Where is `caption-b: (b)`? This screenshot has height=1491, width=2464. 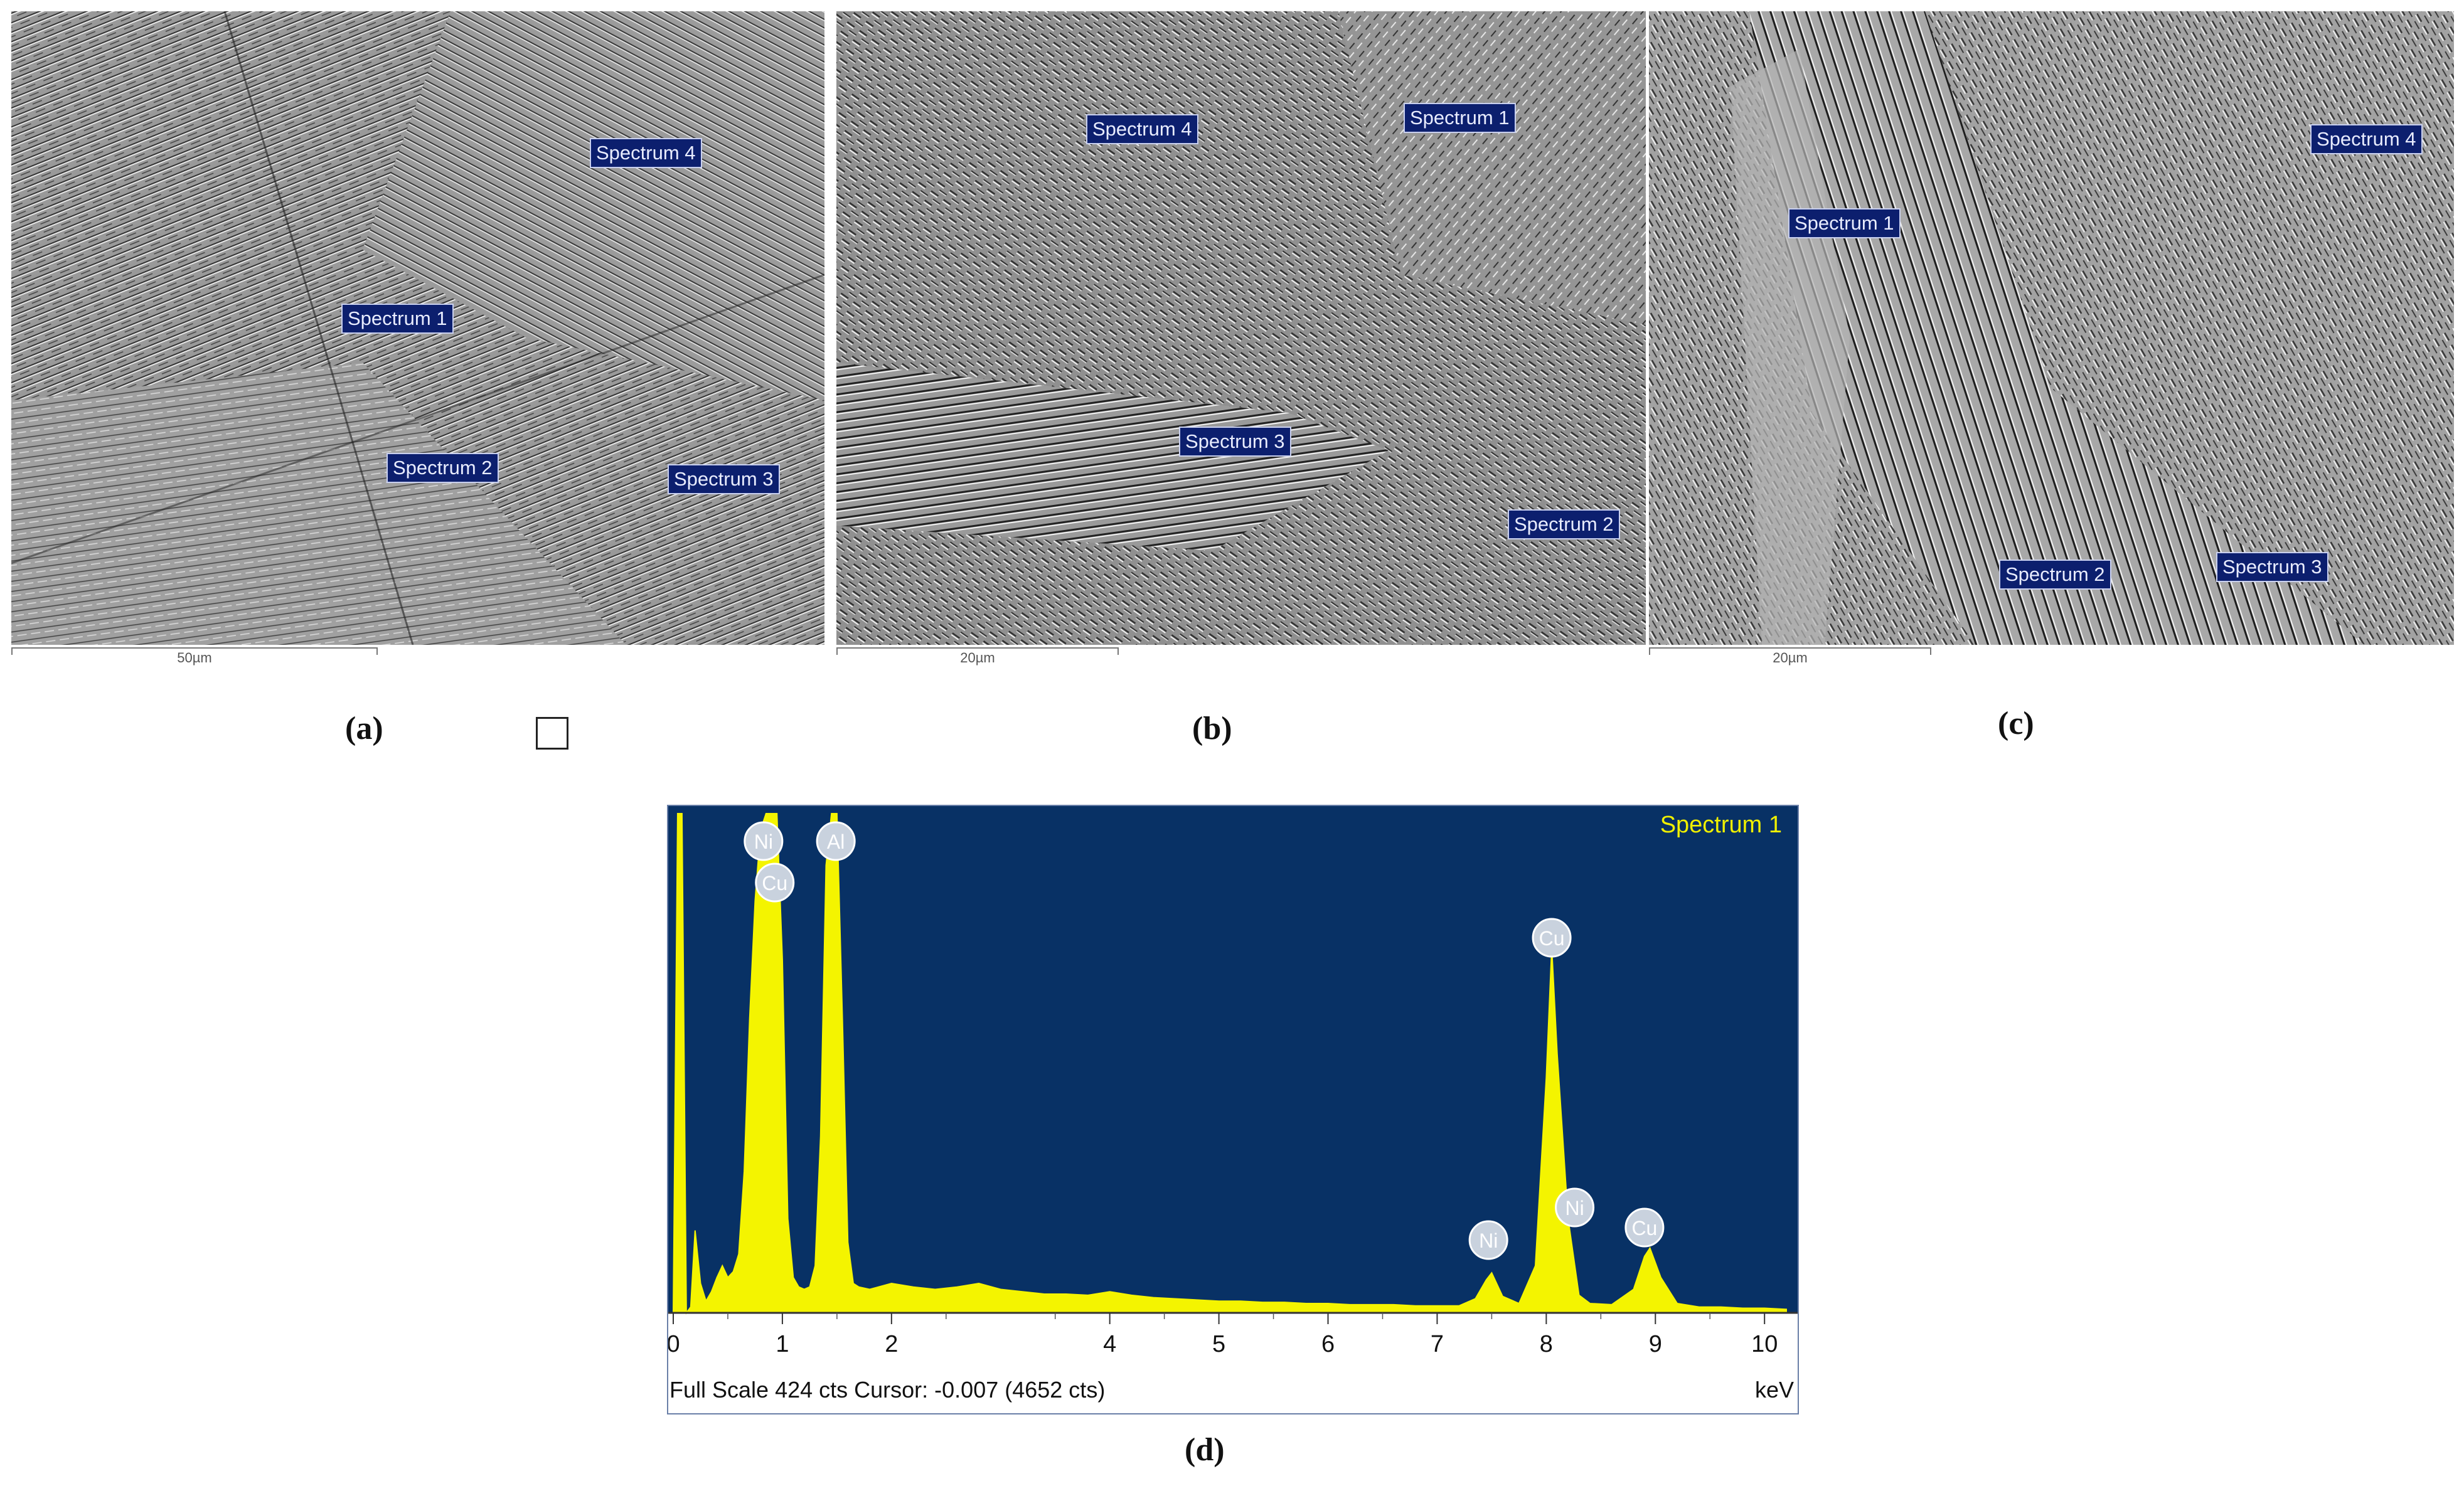
caption-b: (b) is located at coordinates (1212, 728).